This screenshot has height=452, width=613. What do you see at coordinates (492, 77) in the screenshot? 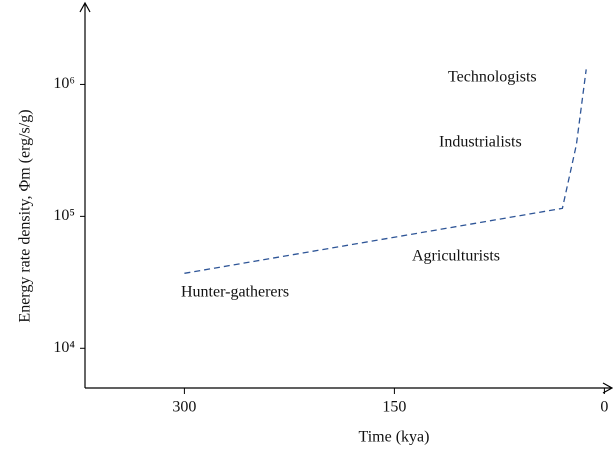
I see `annotation: Technologists` at bounding box center [492, 77].